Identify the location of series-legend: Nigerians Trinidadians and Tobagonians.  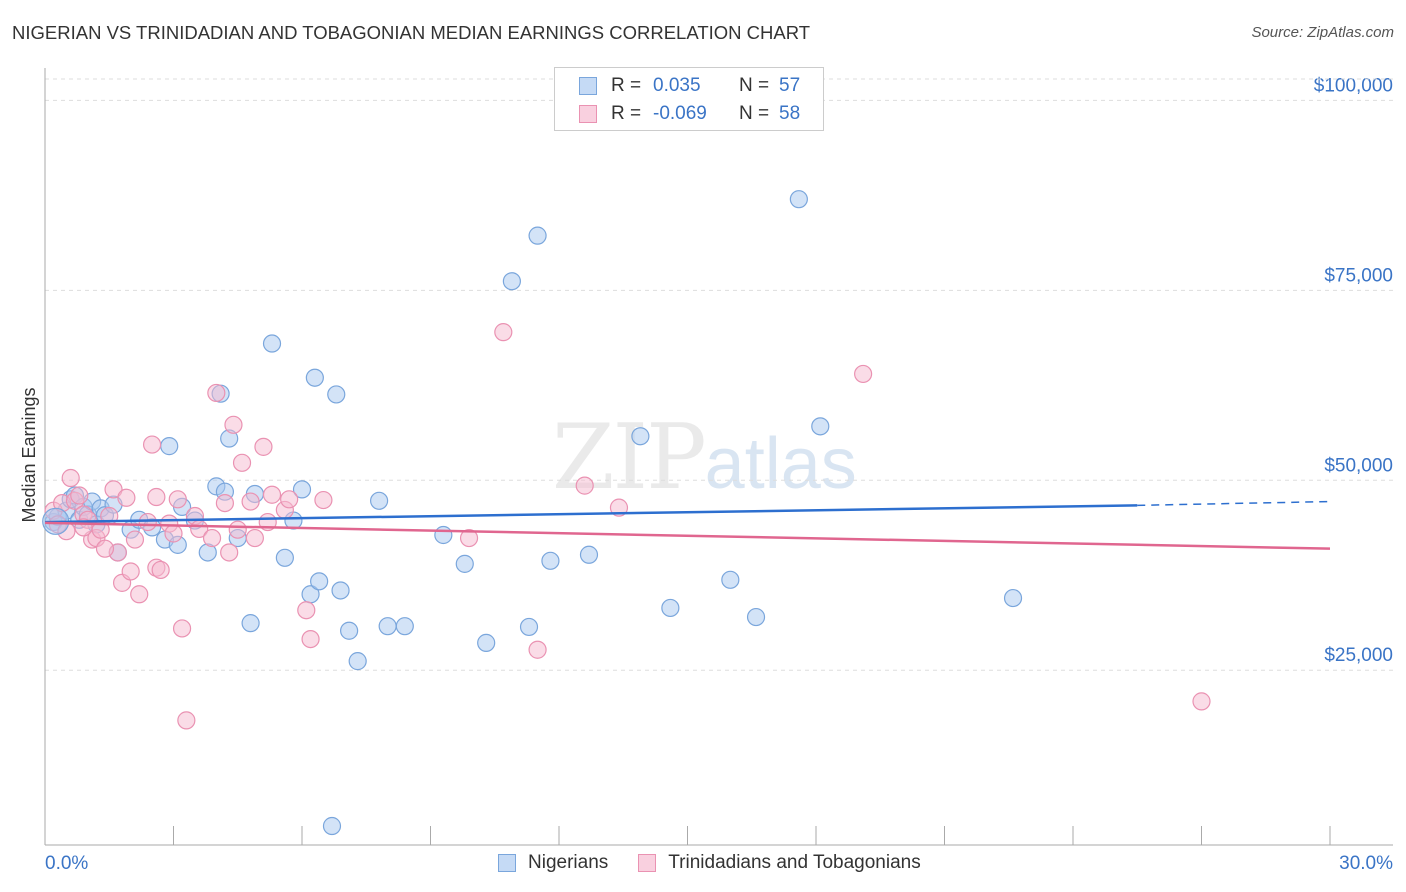
(724, 863).